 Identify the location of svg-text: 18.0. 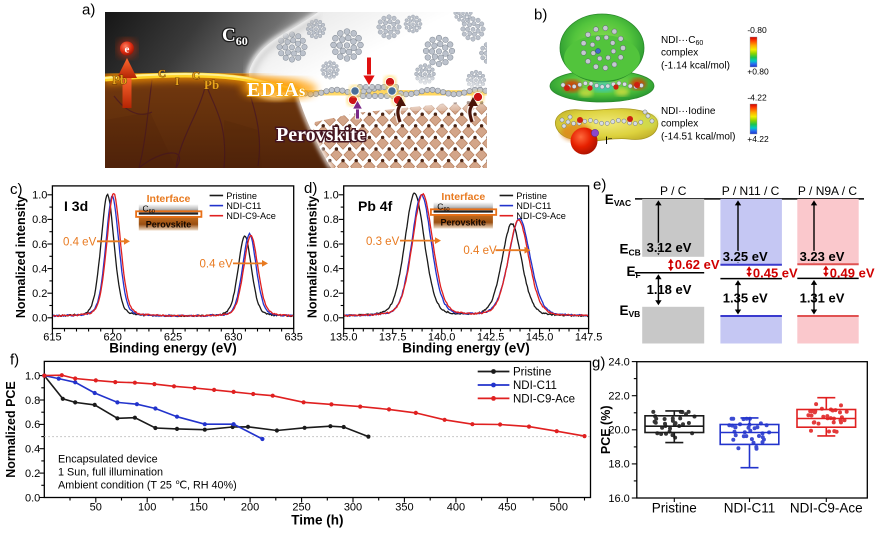
(618, 465).